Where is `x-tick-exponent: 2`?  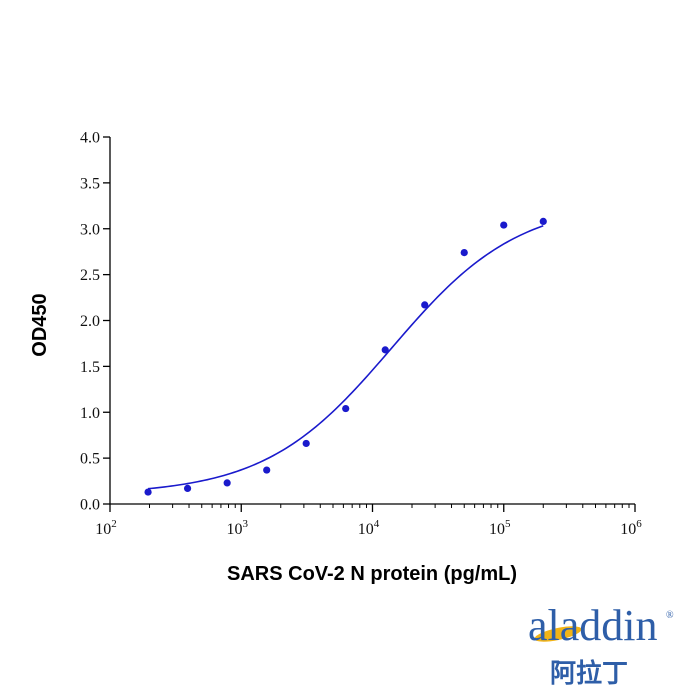
x-tick-exponent: 2 is located at coordinates (114, 524).